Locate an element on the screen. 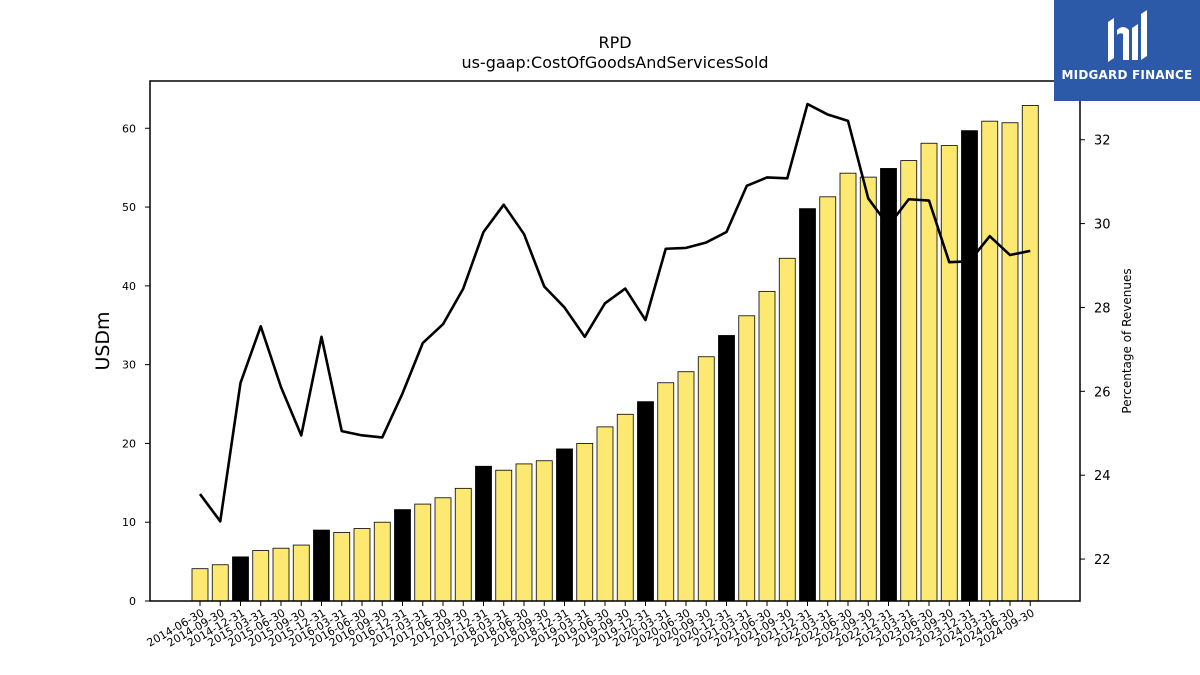  y-tick-label: 0 is located at coordinates (132, 601).